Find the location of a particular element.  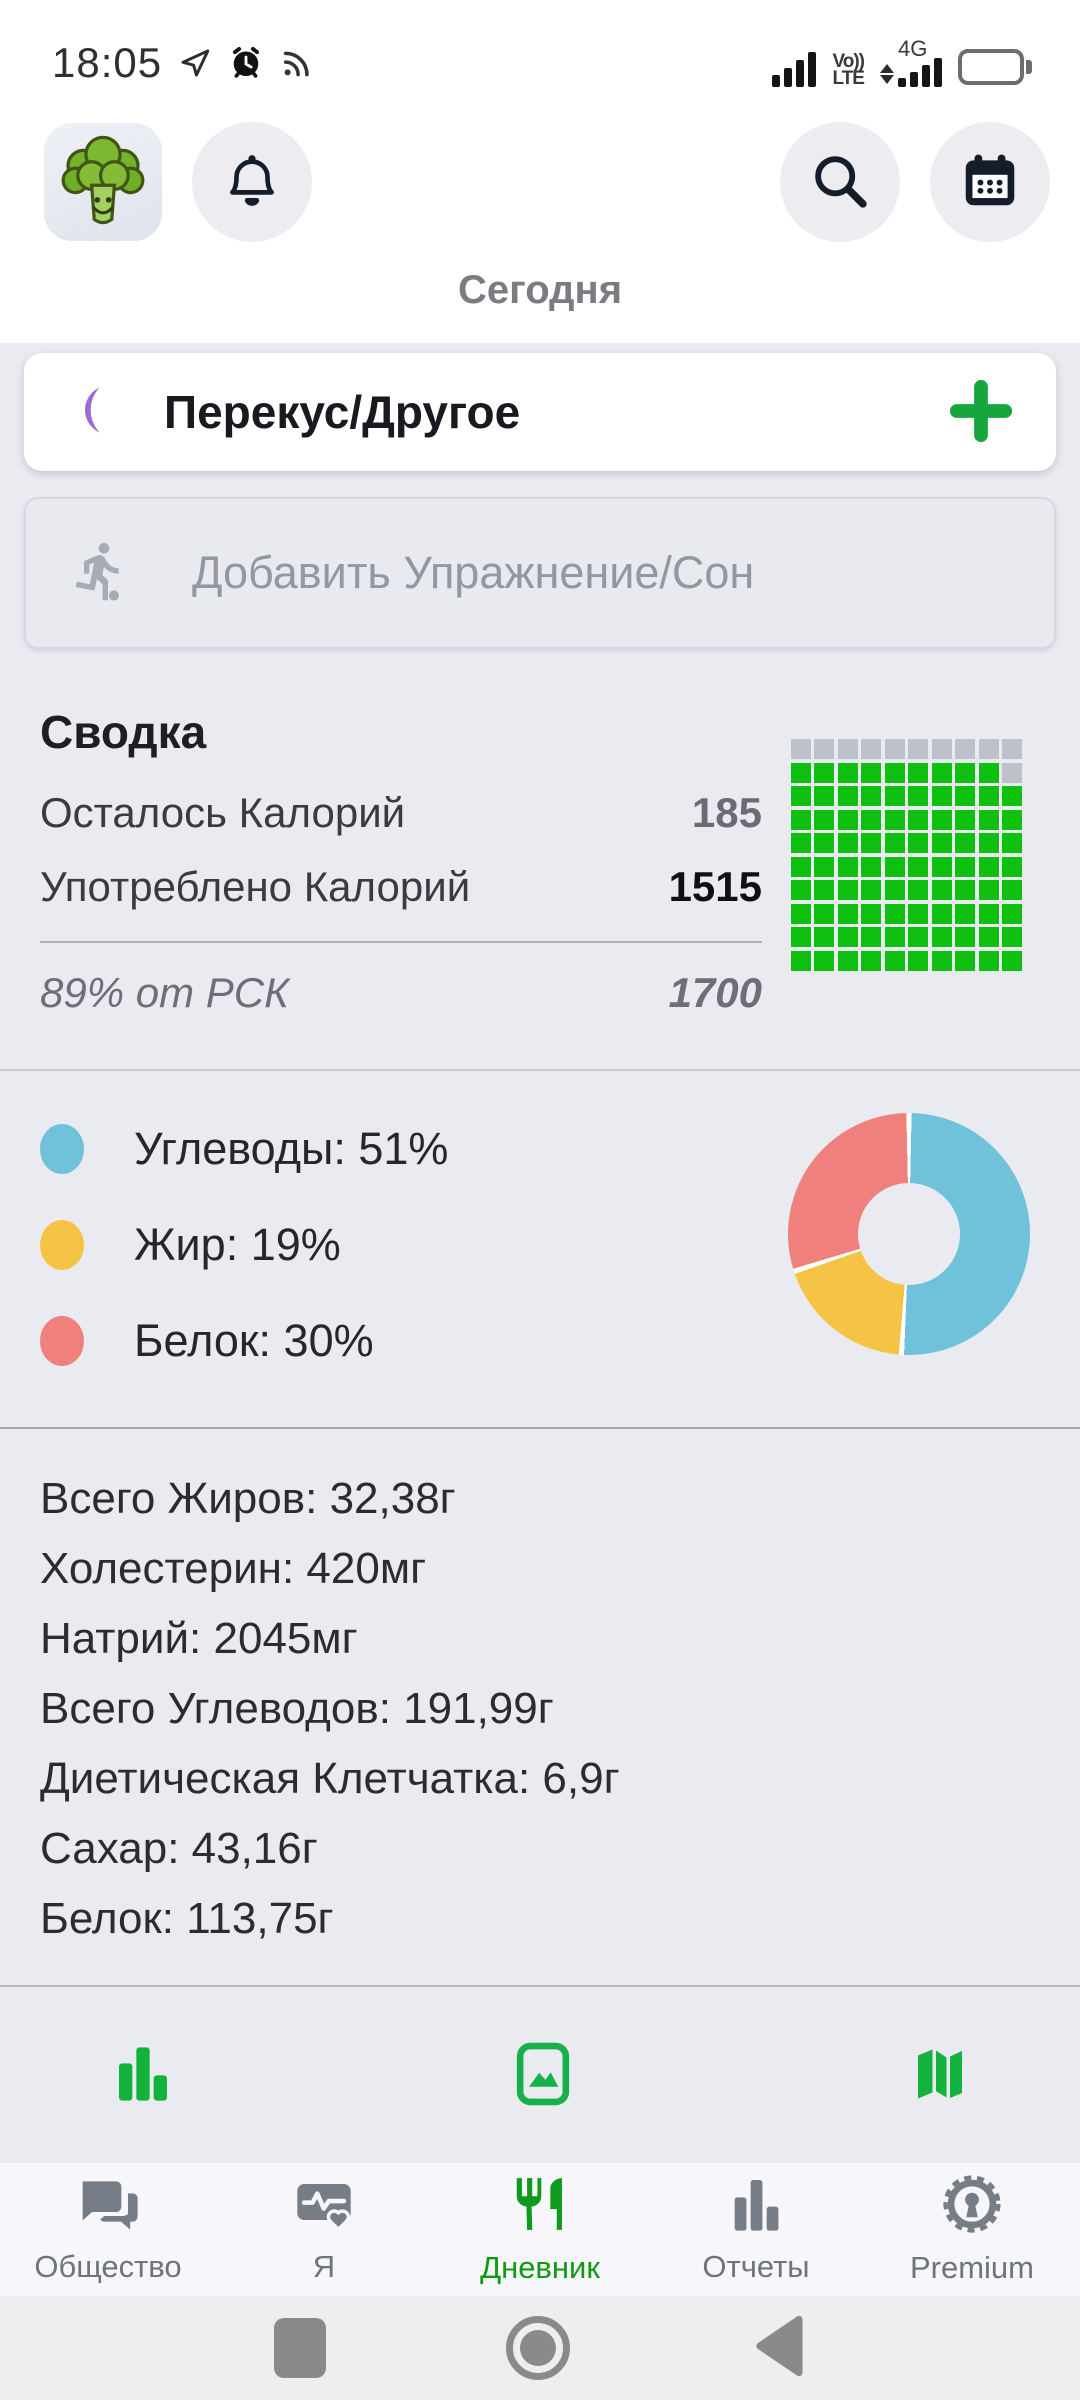

add-food-button is located at coordinates (981, 412).